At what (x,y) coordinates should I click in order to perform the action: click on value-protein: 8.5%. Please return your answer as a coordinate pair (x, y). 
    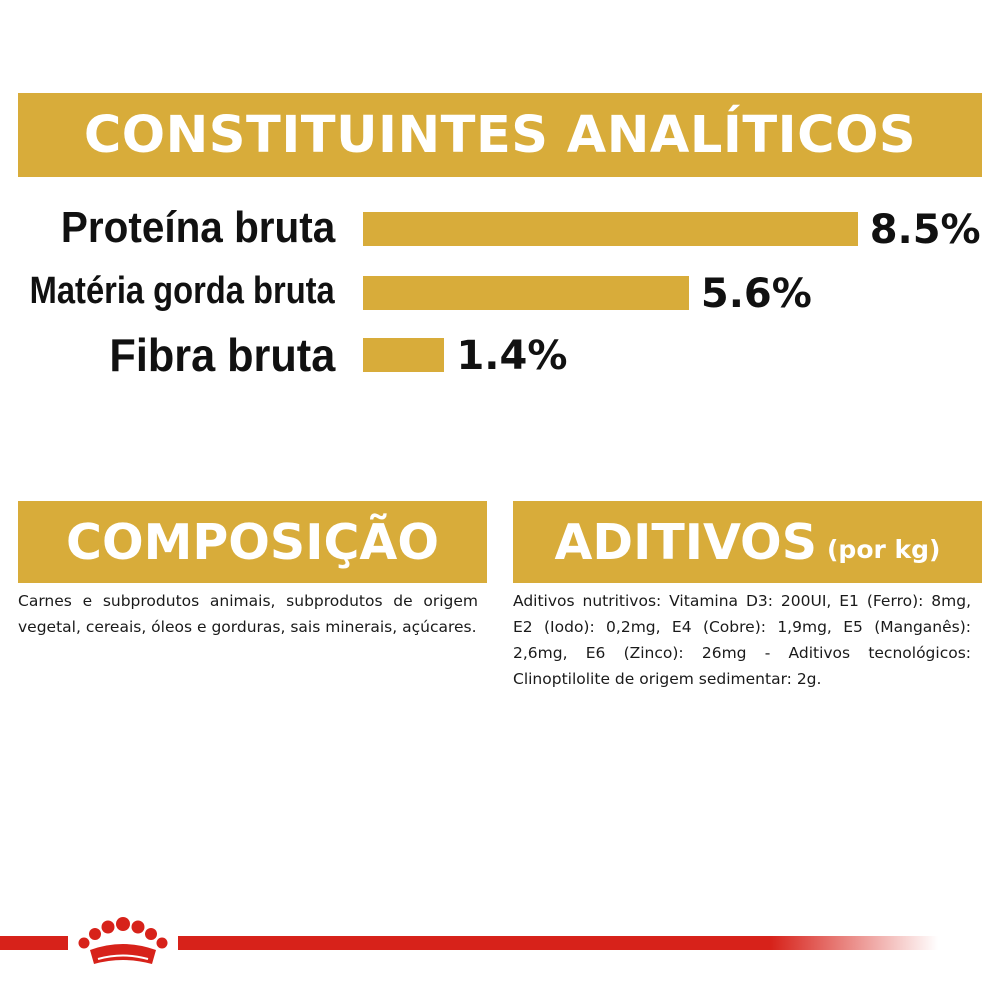
    Looking at the image, I should click on (925, 230).